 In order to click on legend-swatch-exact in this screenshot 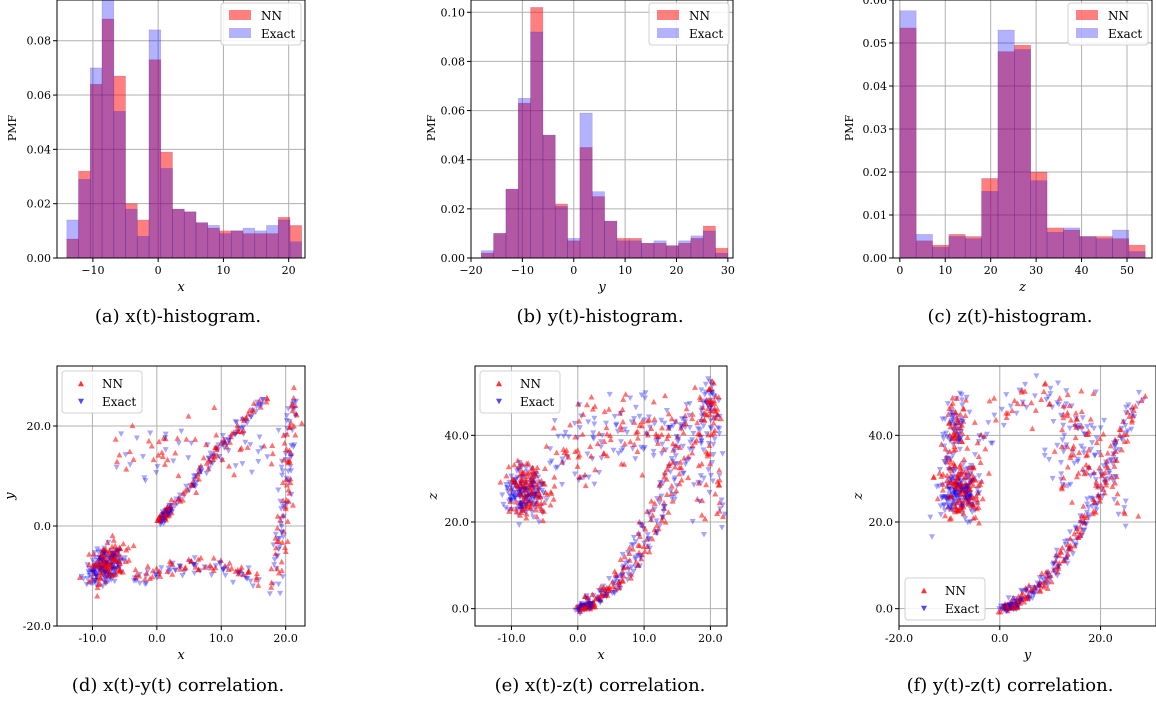, I will do `click(1087, 33)`.